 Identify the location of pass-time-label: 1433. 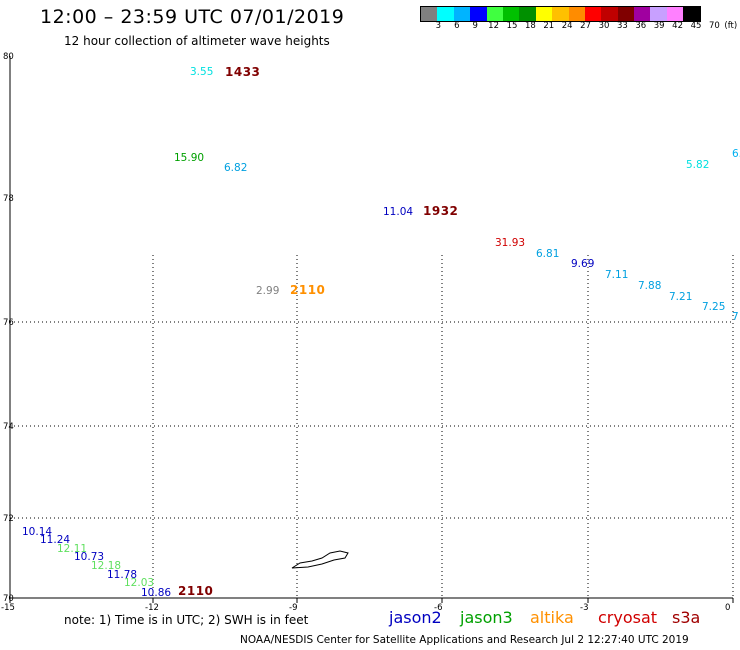
(243, 72).